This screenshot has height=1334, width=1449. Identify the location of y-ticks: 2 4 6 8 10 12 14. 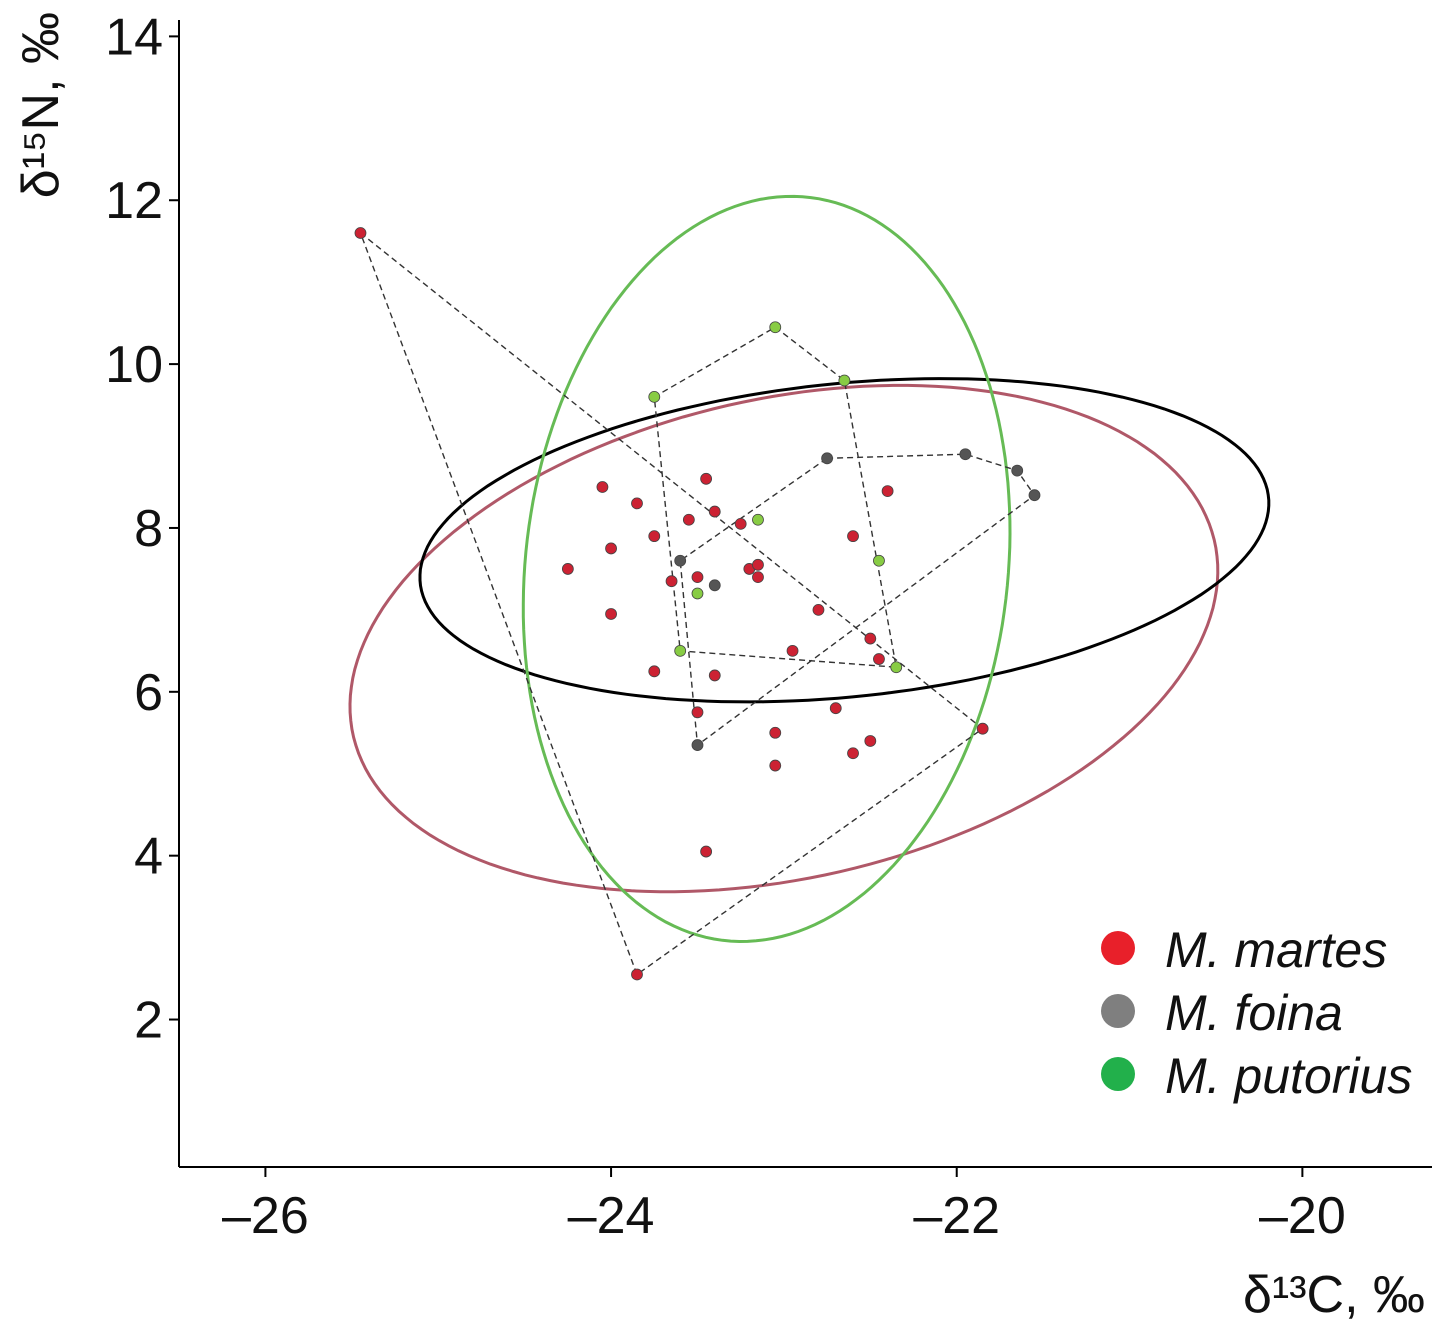
(142, 529).